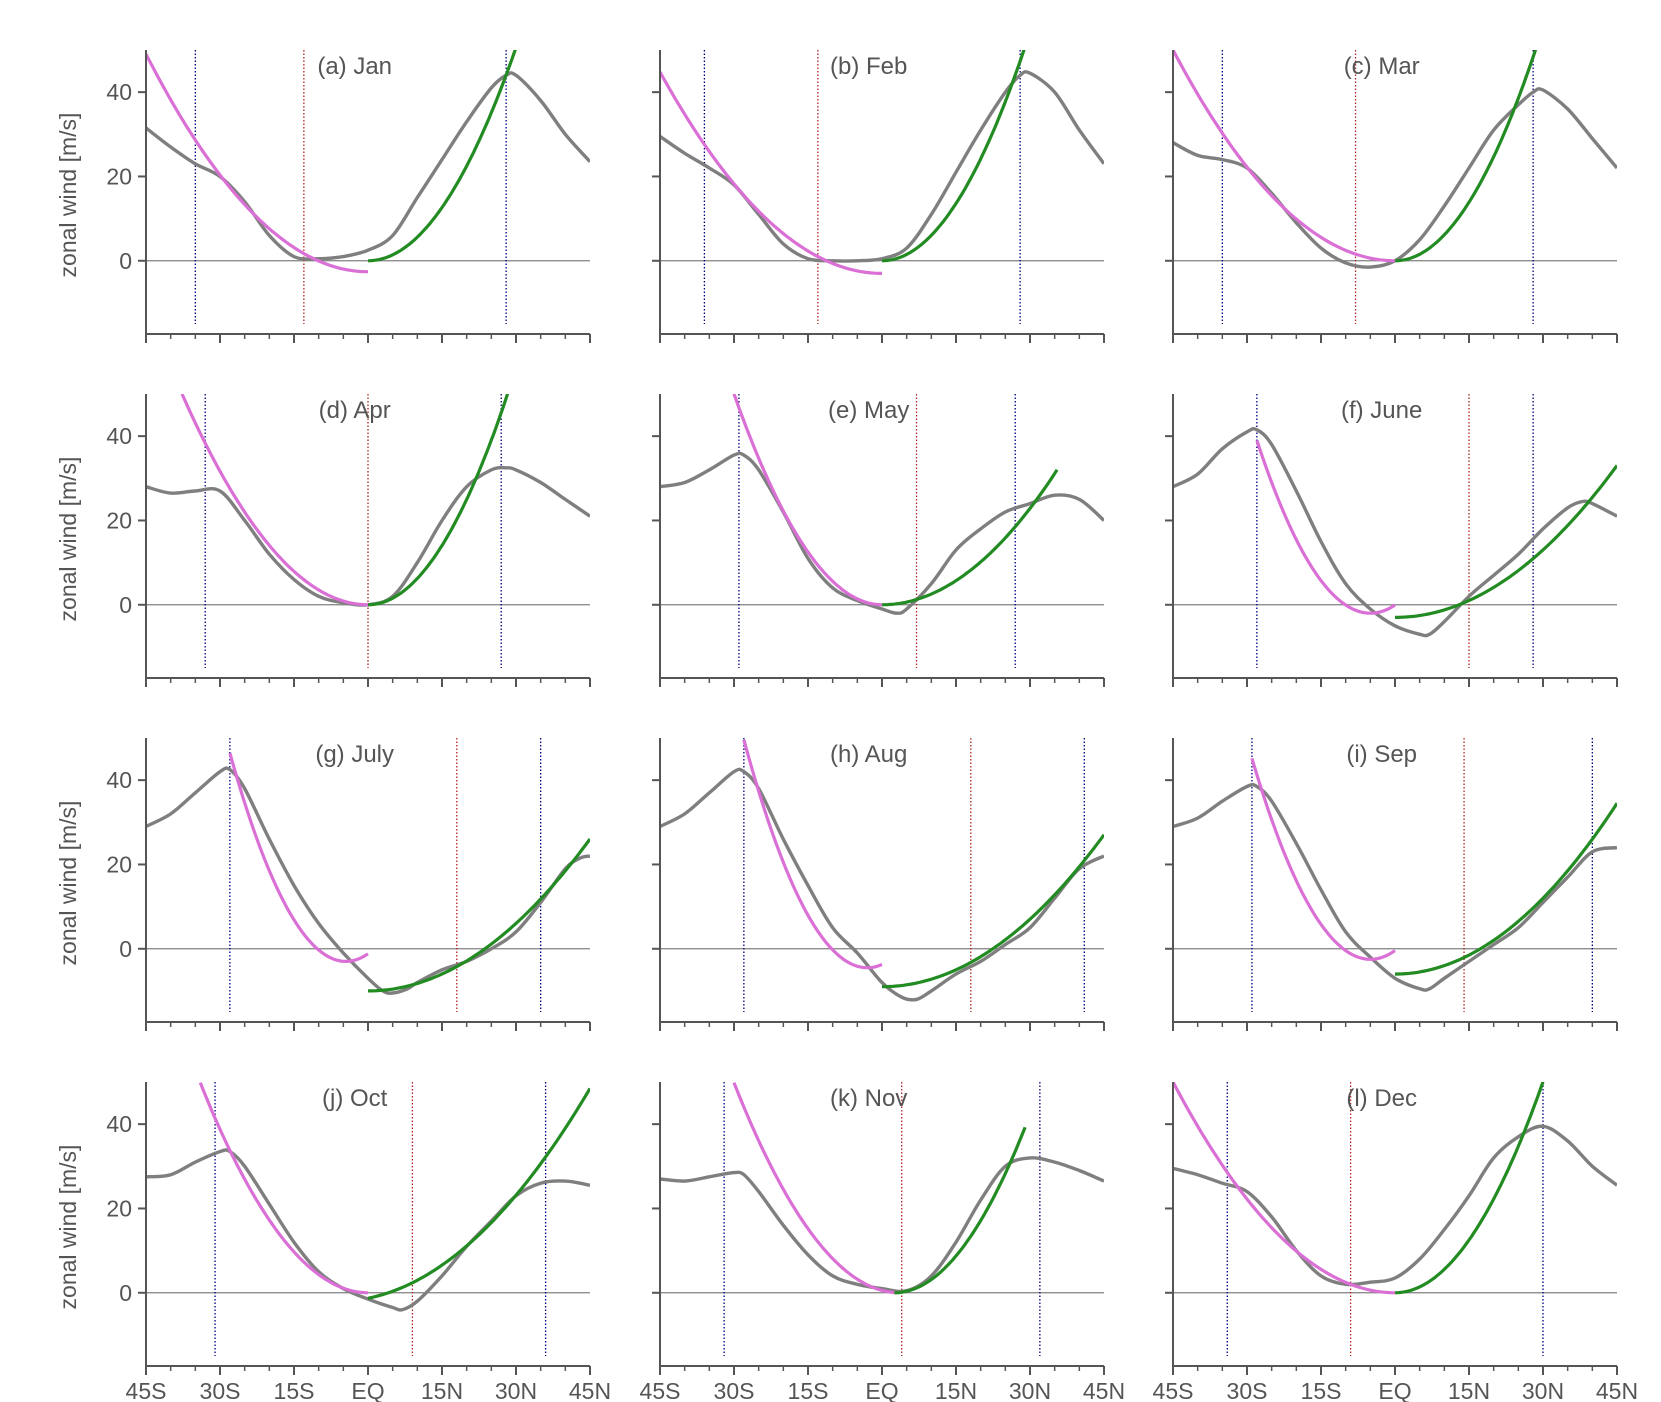  Describe the element at coordinates (1381, 754) in the screenshot. I see `panel-title: (i) Sep` at that location.